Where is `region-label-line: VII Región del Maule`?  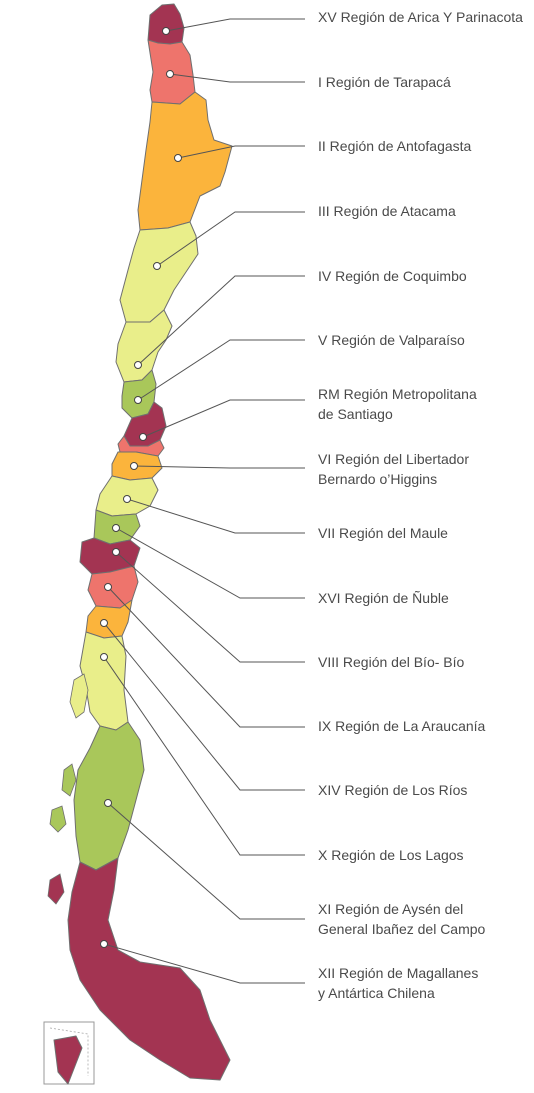
region-label-line: VII Región del Maule is located at coordinates (383, 533).